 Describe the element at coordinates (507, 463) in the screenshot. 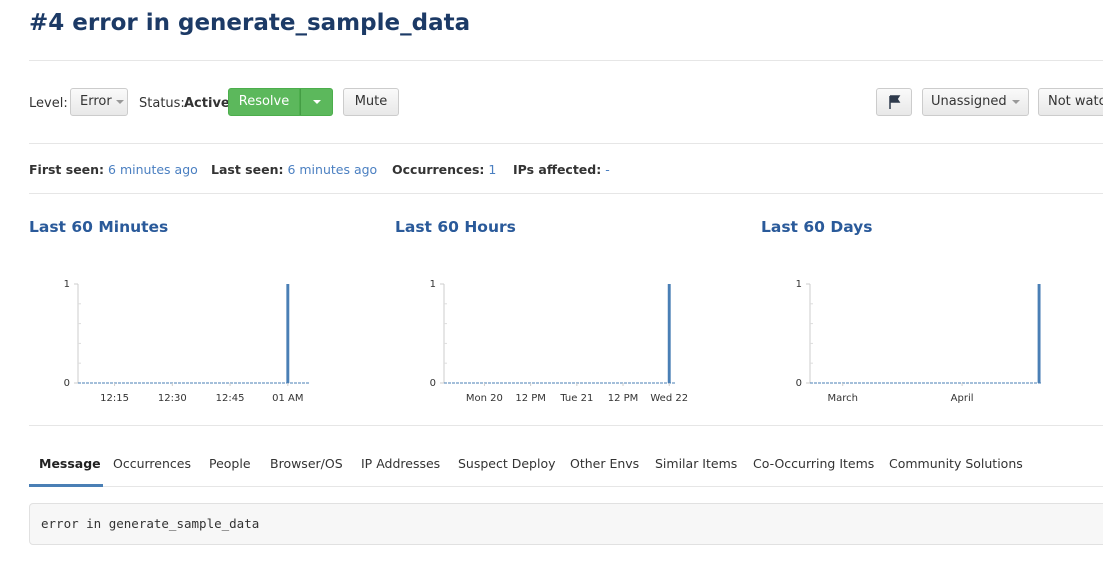

I see `tab: Suspect Deploy` at that location.